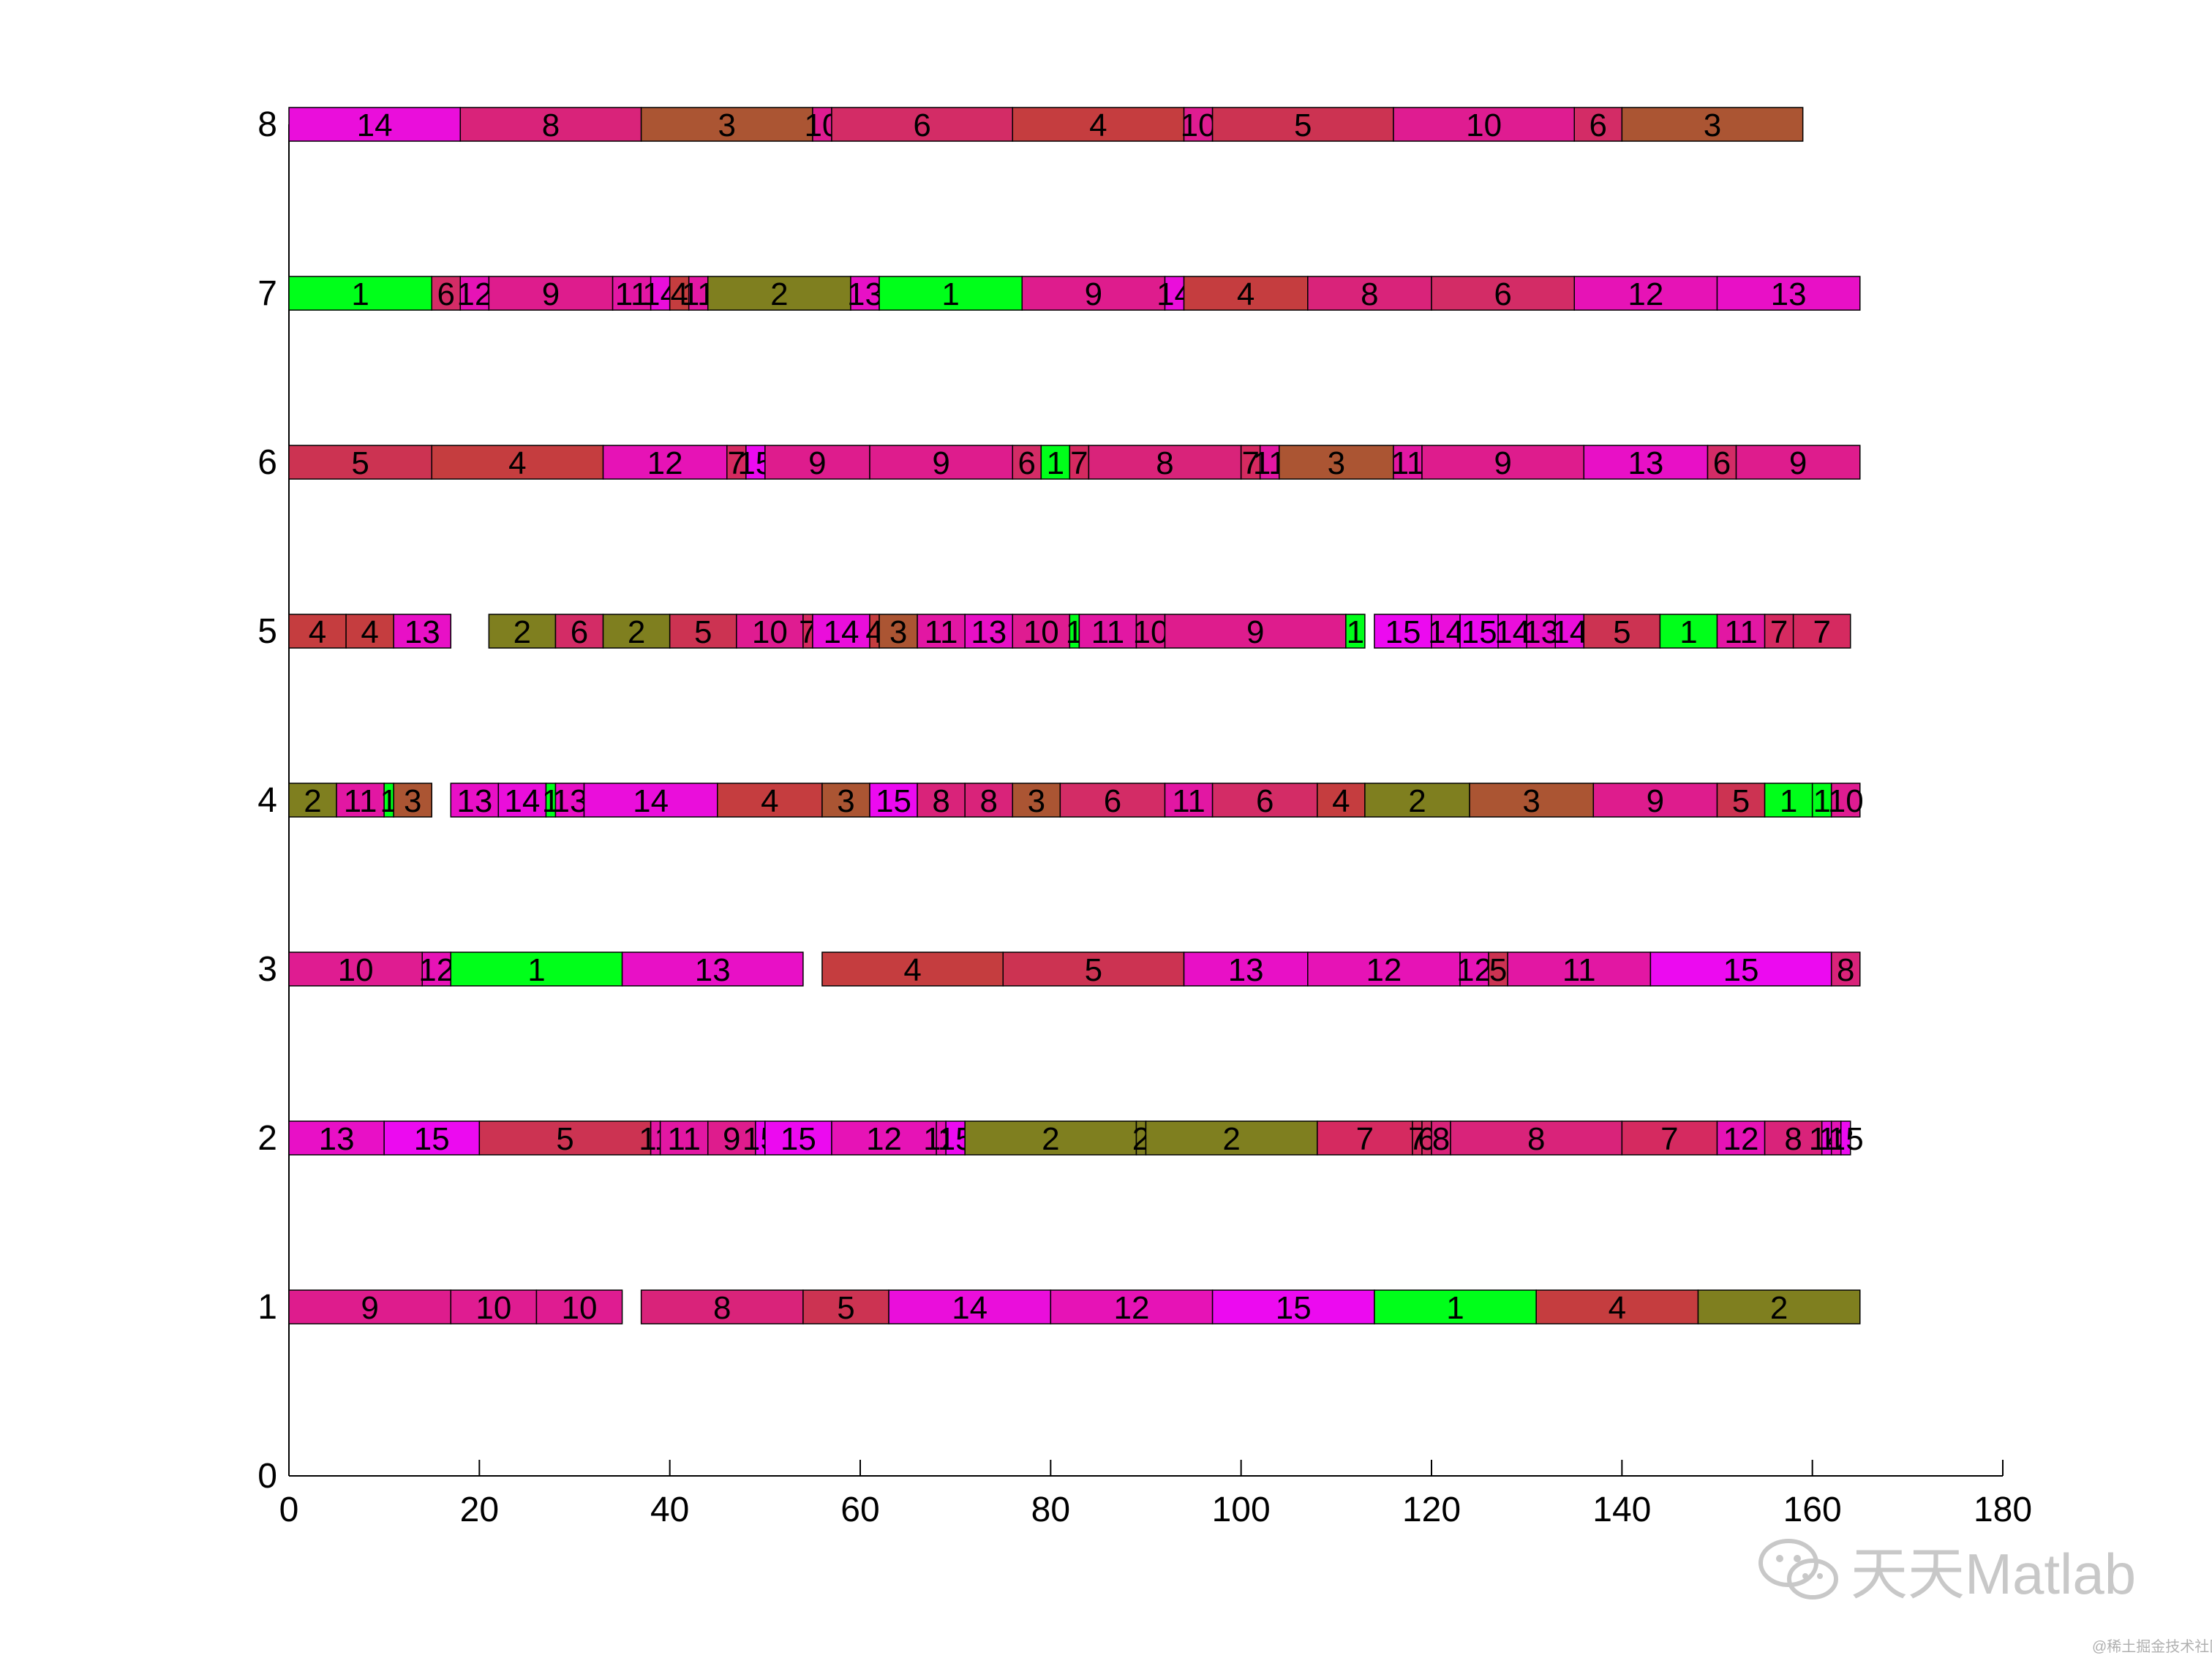 The height and width of the screenshot is (1658, 2212). What do you see at coordinates (267, 124) in the screenshot?
I see `y-tick-label: 8` at bounding box center [267, 124].